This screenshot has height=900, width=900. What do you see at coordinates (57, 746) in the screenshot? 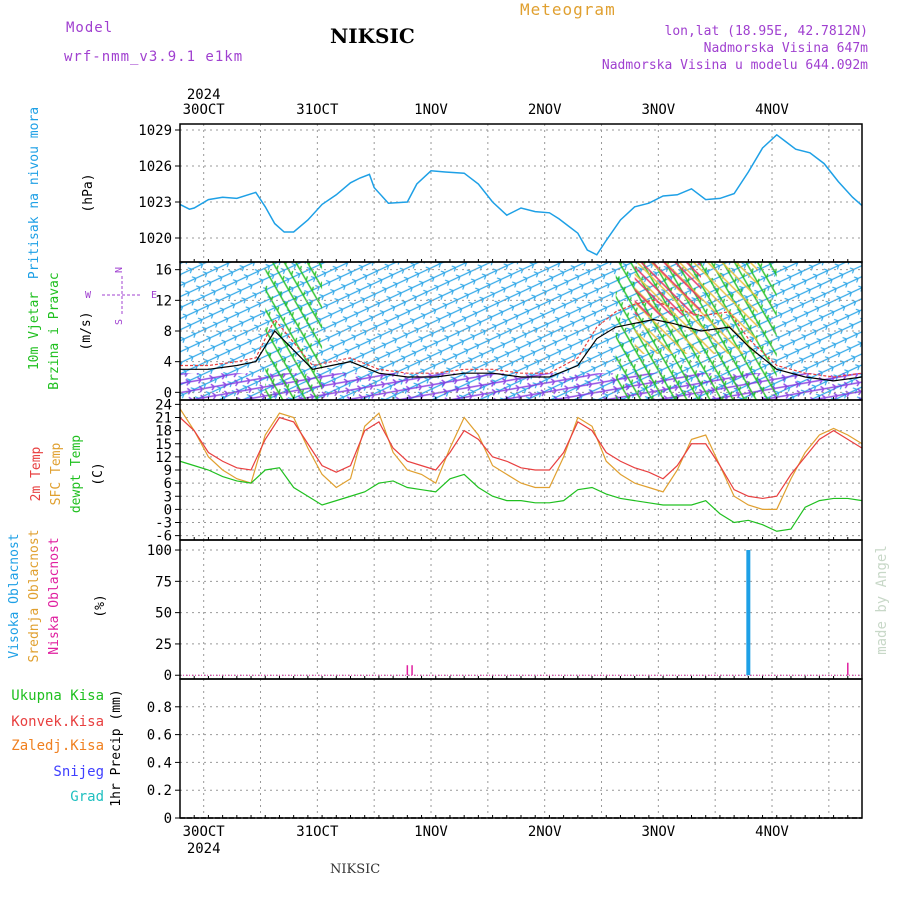
I see `precip-legend-item: Zaledj.Kisa` at bounding box center [57, 746].